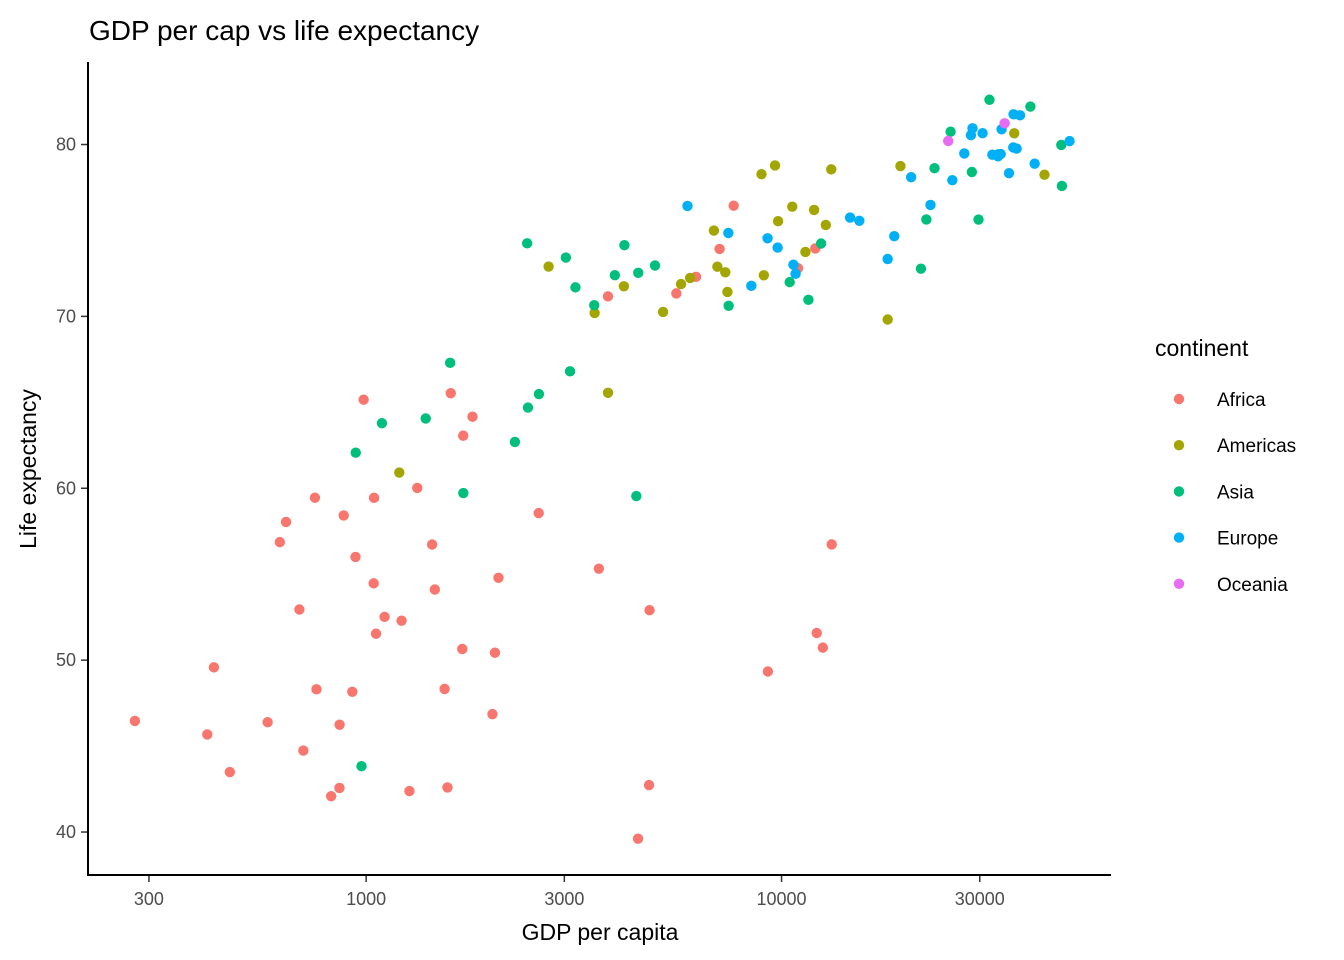 The image size is (1344, 960). What do you see at coordinates (66, 316) in the screenshot?
I see `y-tick-label: 70` at bounding box center [66, 316].